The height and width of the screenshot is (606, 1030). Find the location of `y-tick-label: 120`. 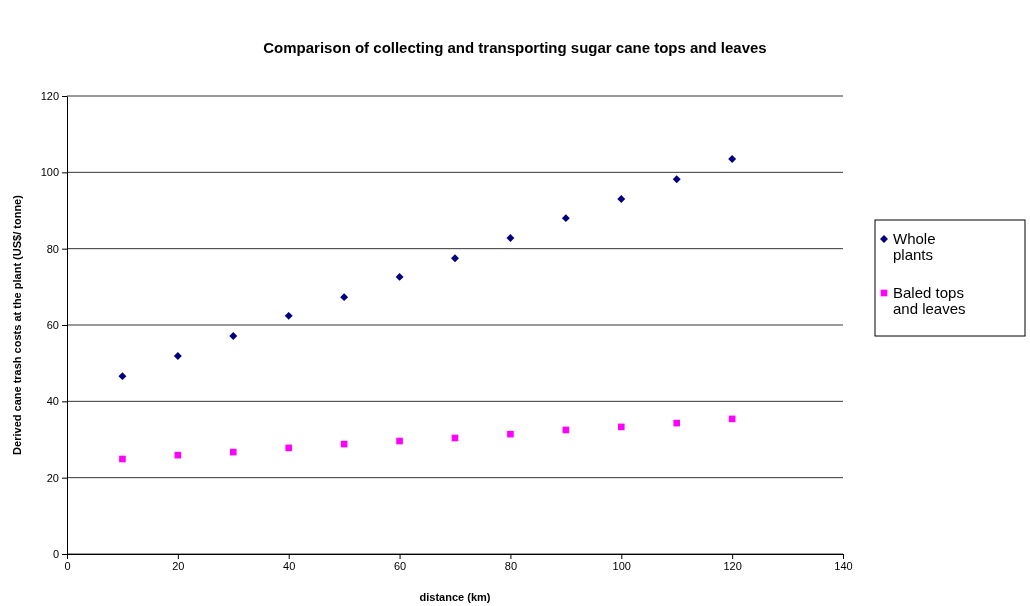

y-tick-label: 120 is located at coordinates (49, 96).